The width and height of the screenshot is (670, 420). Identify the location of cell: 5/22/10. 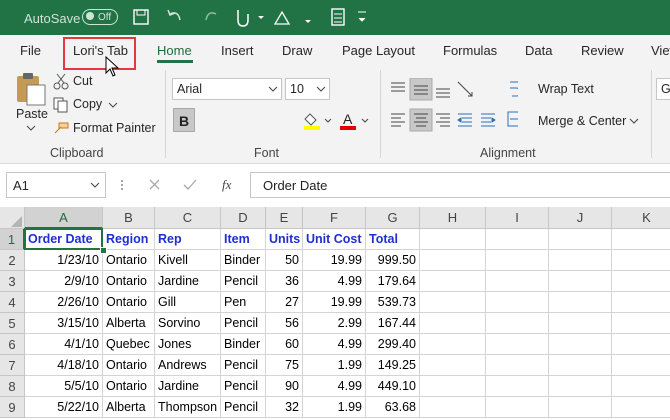
(64, 407).